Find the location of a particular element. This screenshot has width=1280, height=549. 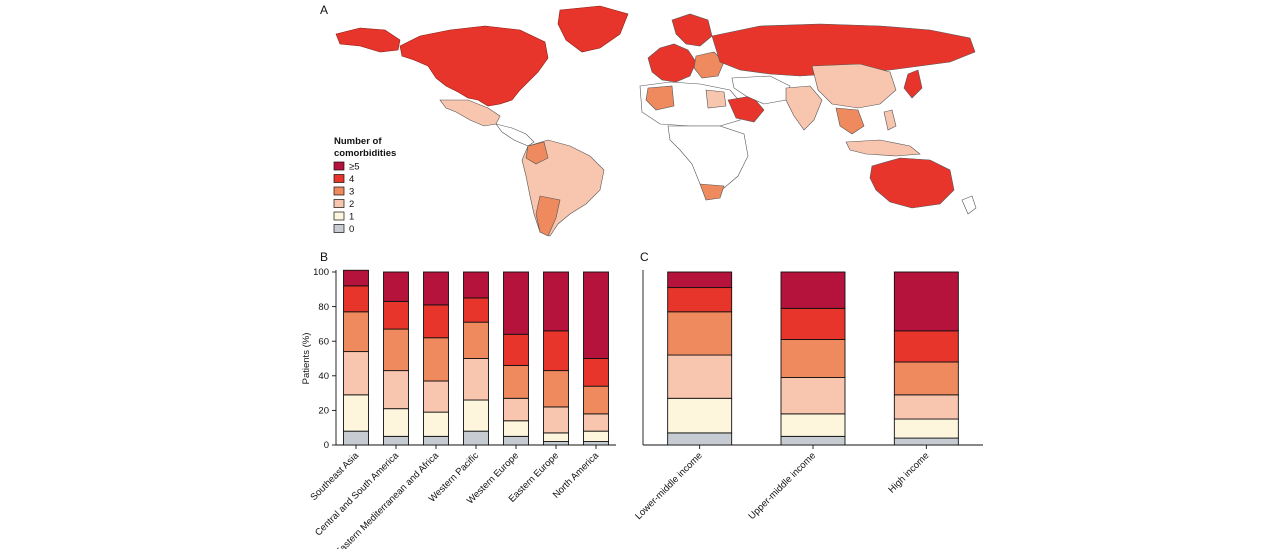

y-tick-label: 60 is located at coordinates (323, 341).